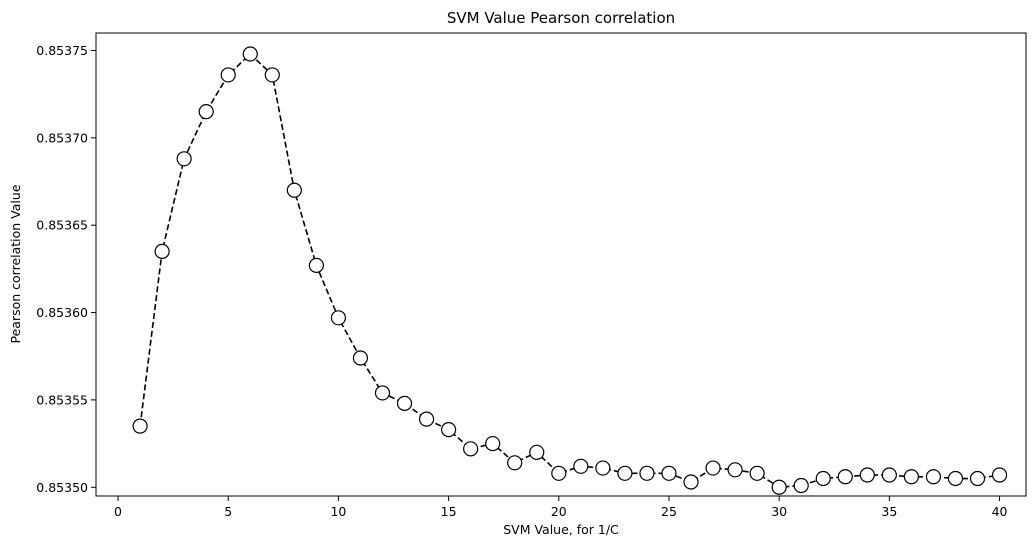  What do you see at coordinates (669, 511) in the screenshot?
I see `x-tick-label: 25` at bounding box center [669, 511].